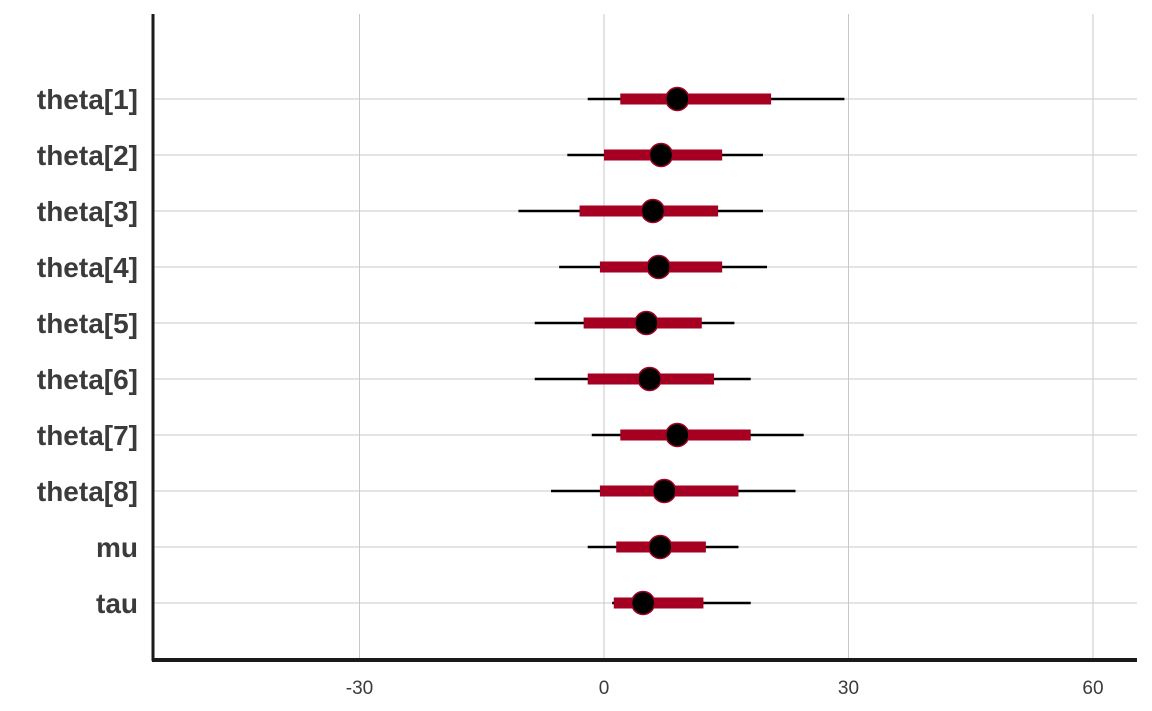  I want to click on y-tick-label: theta[6], so click(87, 379).